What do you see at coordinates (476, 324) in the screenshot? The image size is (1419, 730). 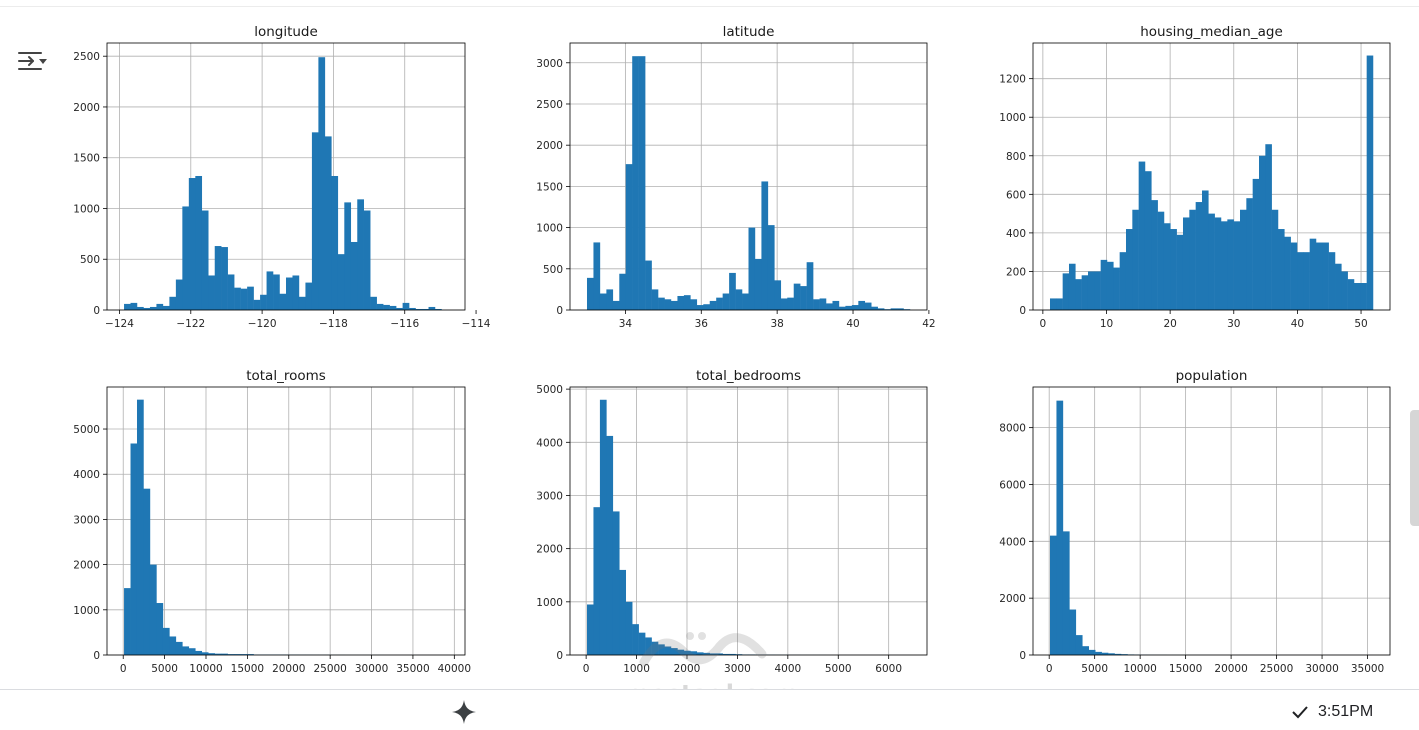 I see `x-tick-label: −114` at bounding box center [476, 324].